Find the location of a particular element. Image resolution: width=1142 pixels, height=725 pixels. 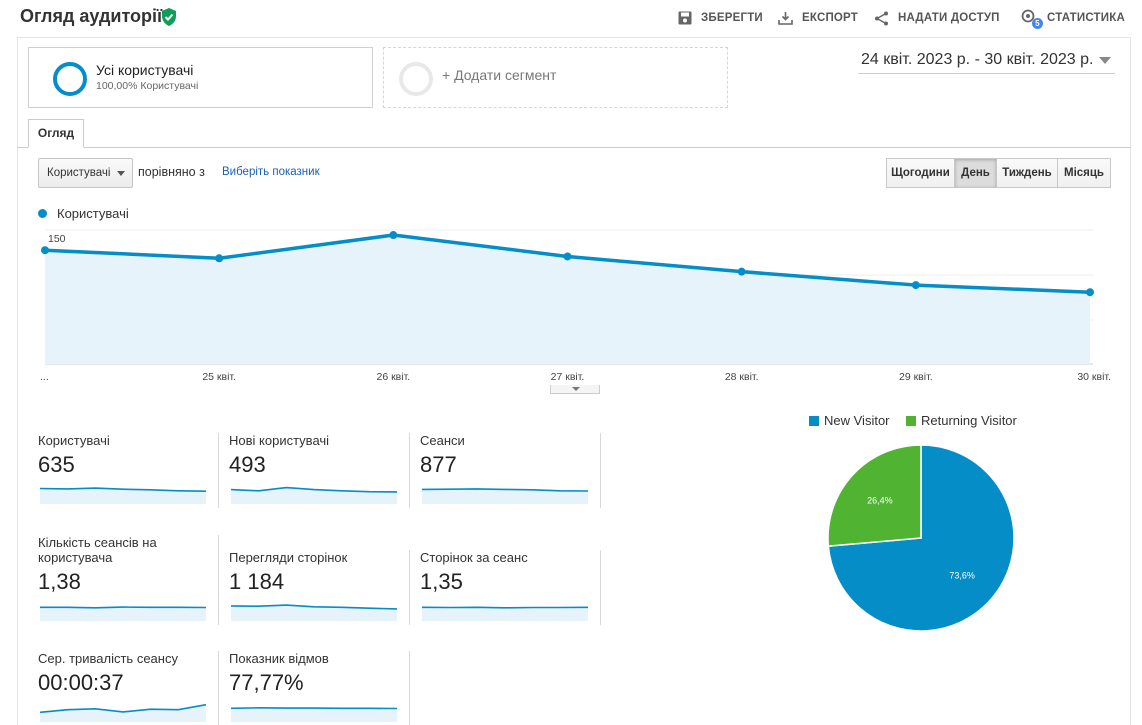

segment-ring-icon is located at coordinates (70, 79).